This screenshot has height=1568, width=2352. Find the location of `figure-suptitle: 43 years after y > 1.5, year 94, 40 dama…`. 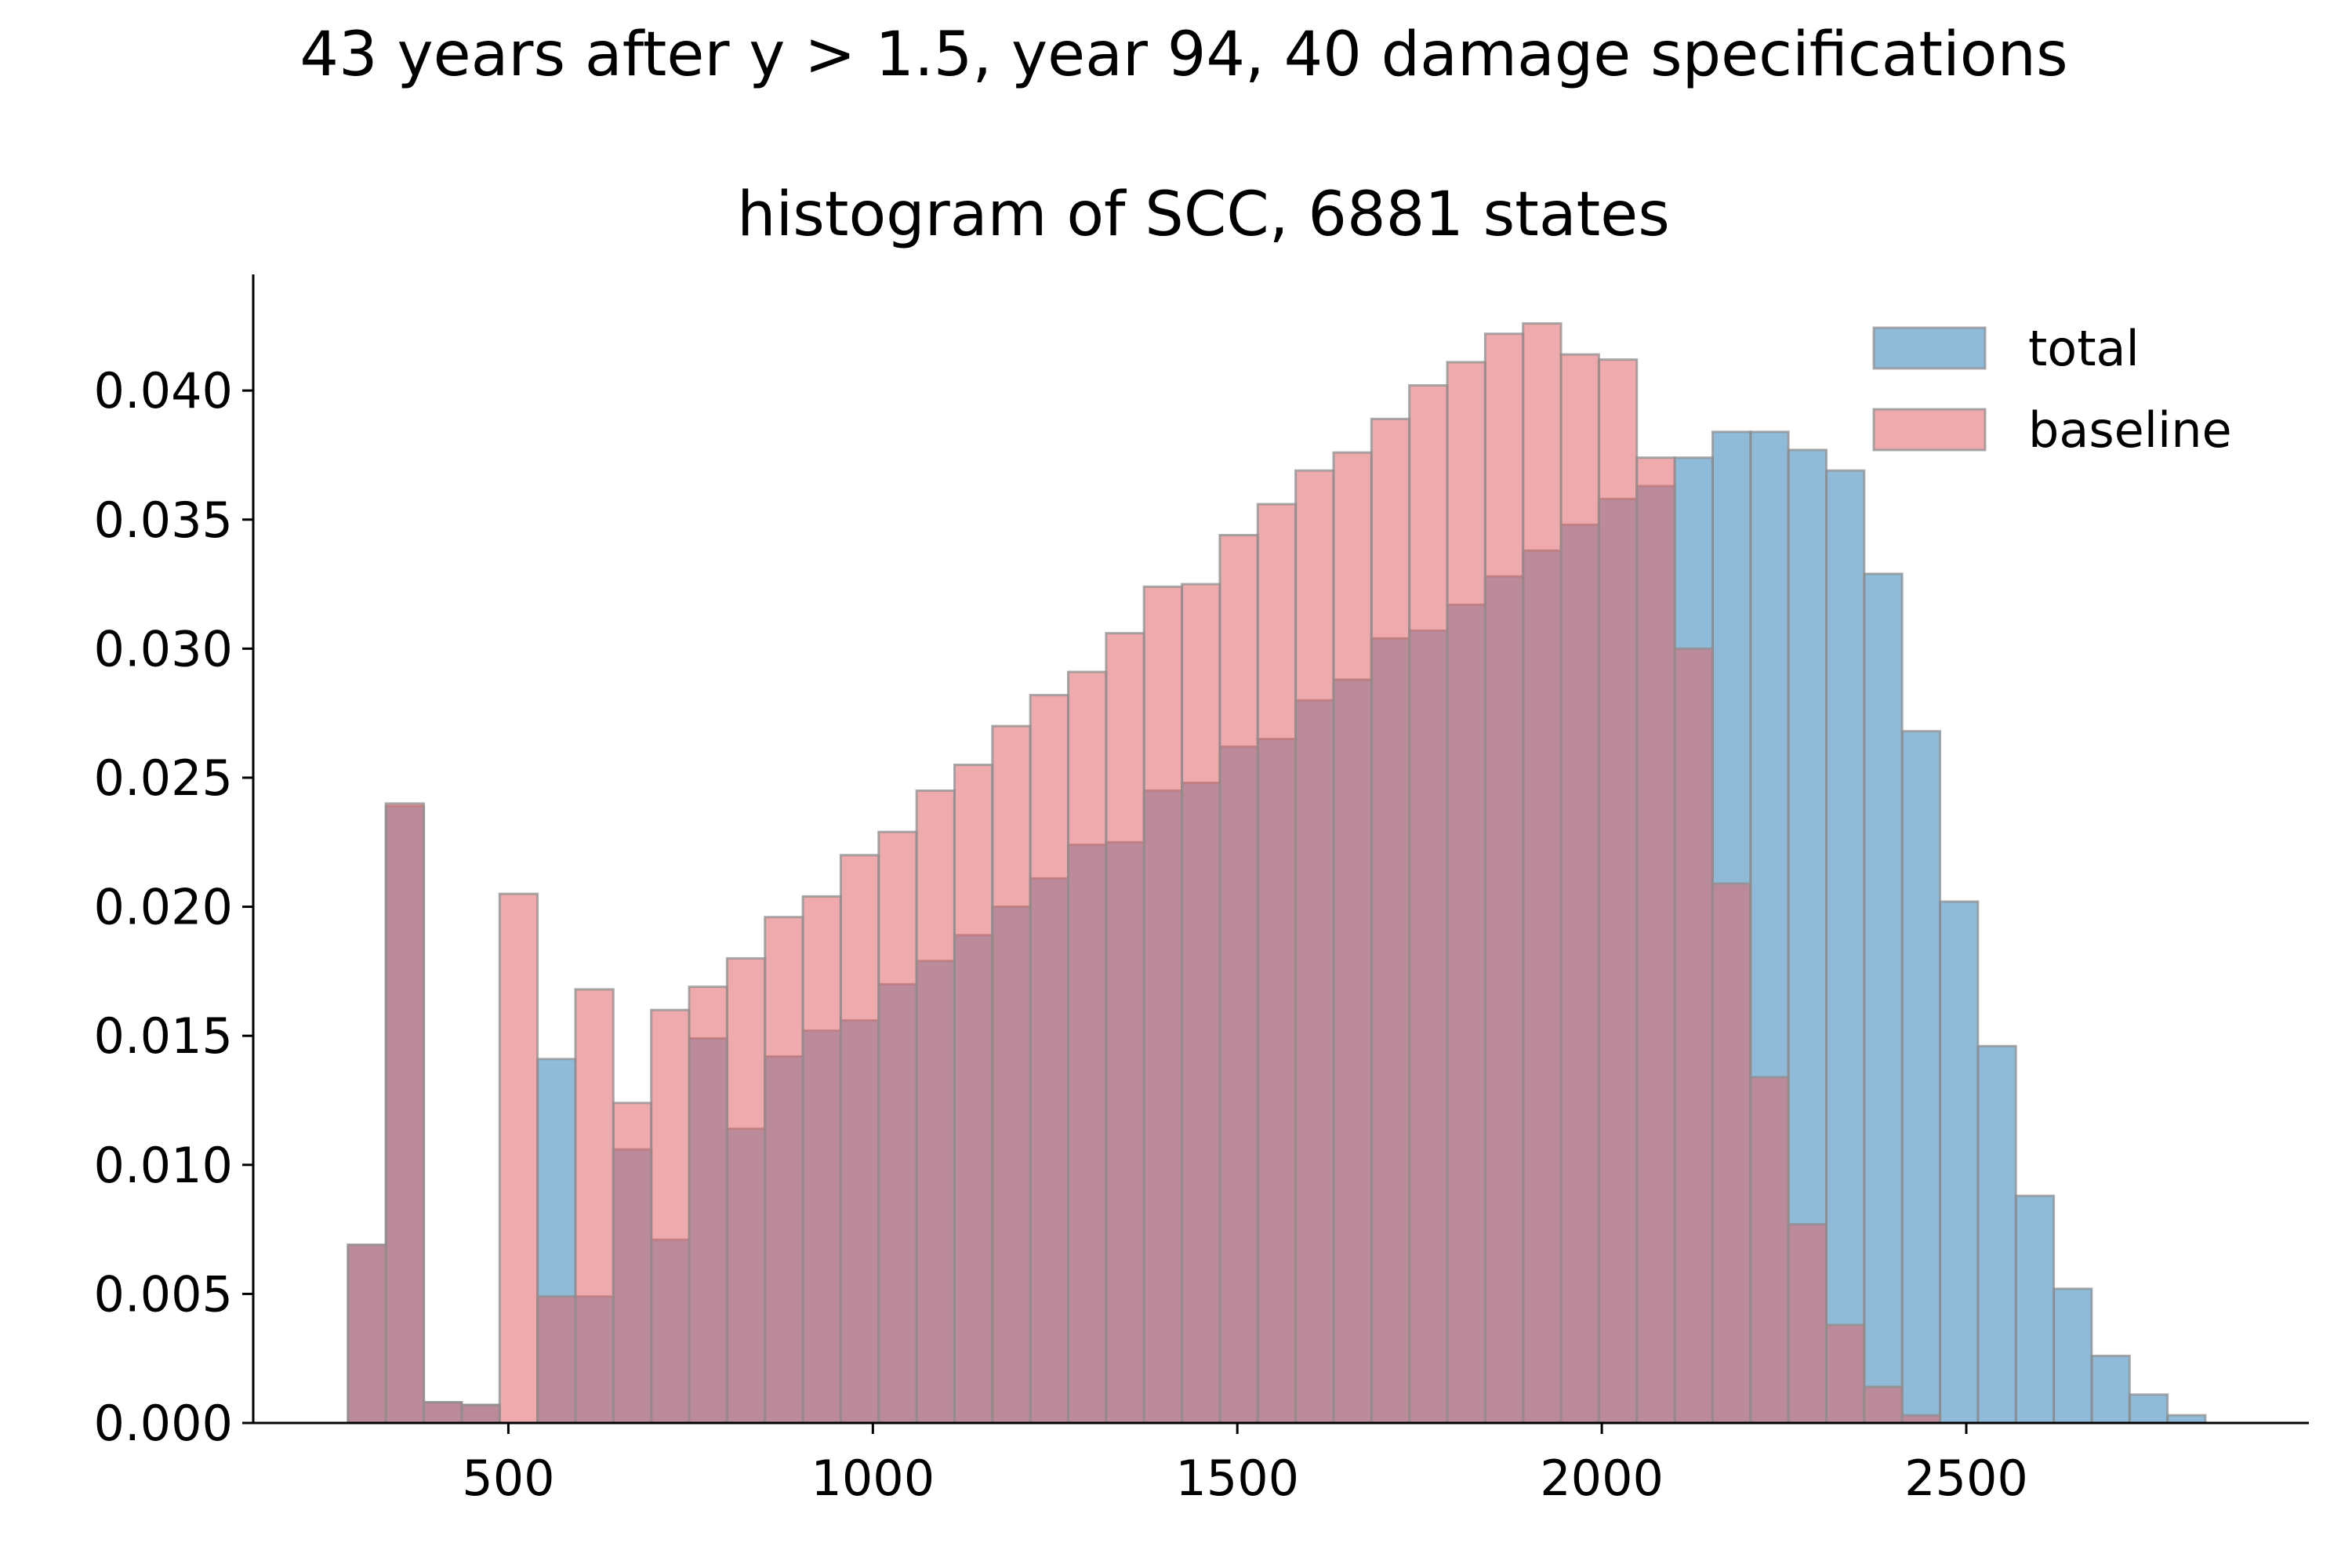

figure-suptitle: 43 years after y > 1.5, year 94, 40 dama… is located at coordinates (1183, 55).